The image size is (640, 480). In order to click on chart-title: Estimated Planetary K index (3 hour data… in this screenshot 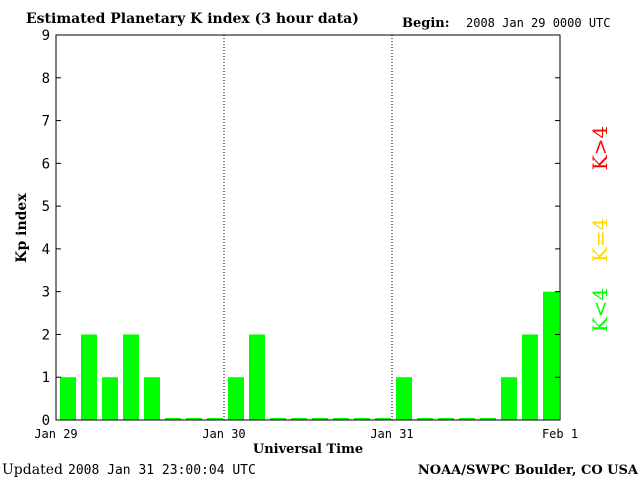, I will do `click(192, 19)`.